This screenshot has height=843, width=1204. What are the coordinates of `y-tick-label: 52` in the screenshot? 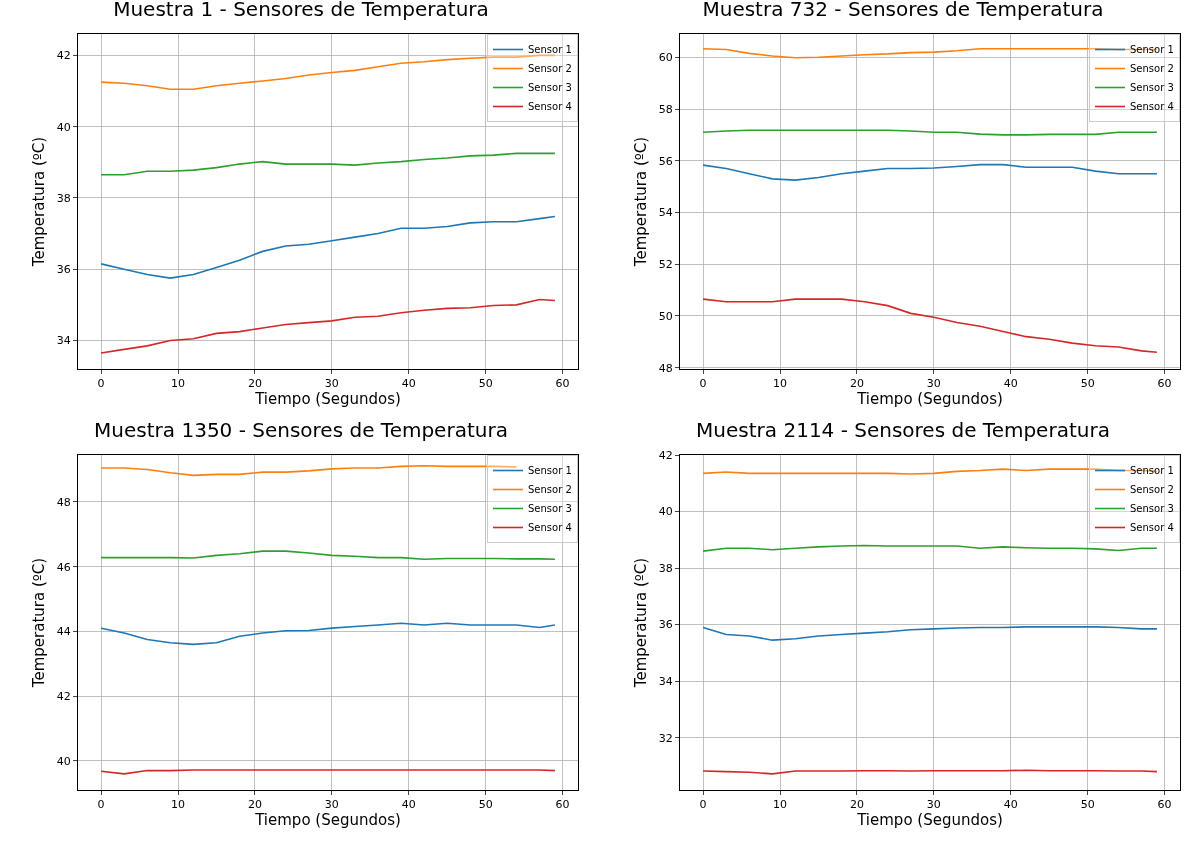 It's located at (665, 265).